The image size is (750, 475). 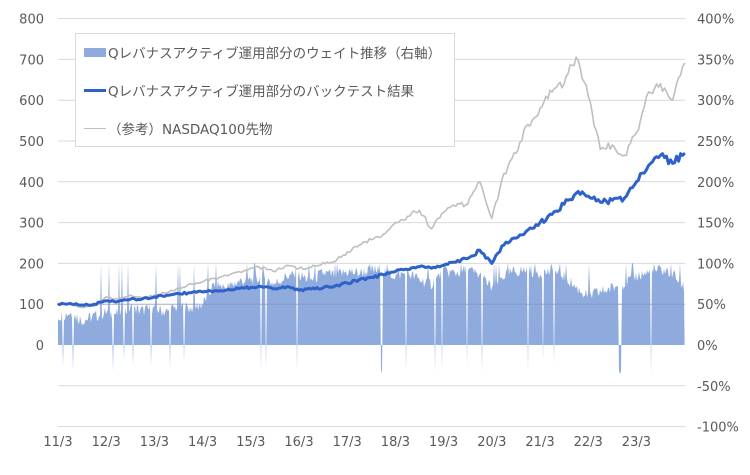 What do you see at coordinates (31, 60) in the screenshot?
I see `left-tick-label: 700` at bounding box center [31, 60].